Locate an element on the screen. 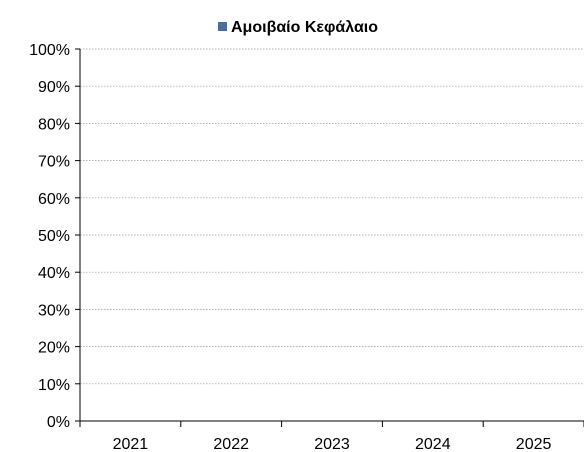 The width and height of the screenshot is (584, 452). x-tick-label: 2025 is located at coordinates (534, 444).